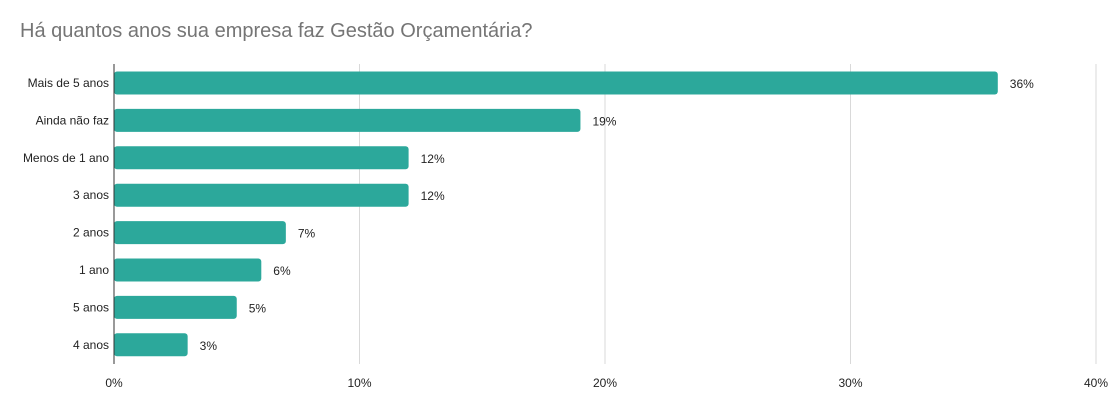 This screenshot has width=1118, height=411. What do you see at coordinates (91, 307) in the screenshot?
I see `category-label: 5 anos` at bounding box center [91, 307].